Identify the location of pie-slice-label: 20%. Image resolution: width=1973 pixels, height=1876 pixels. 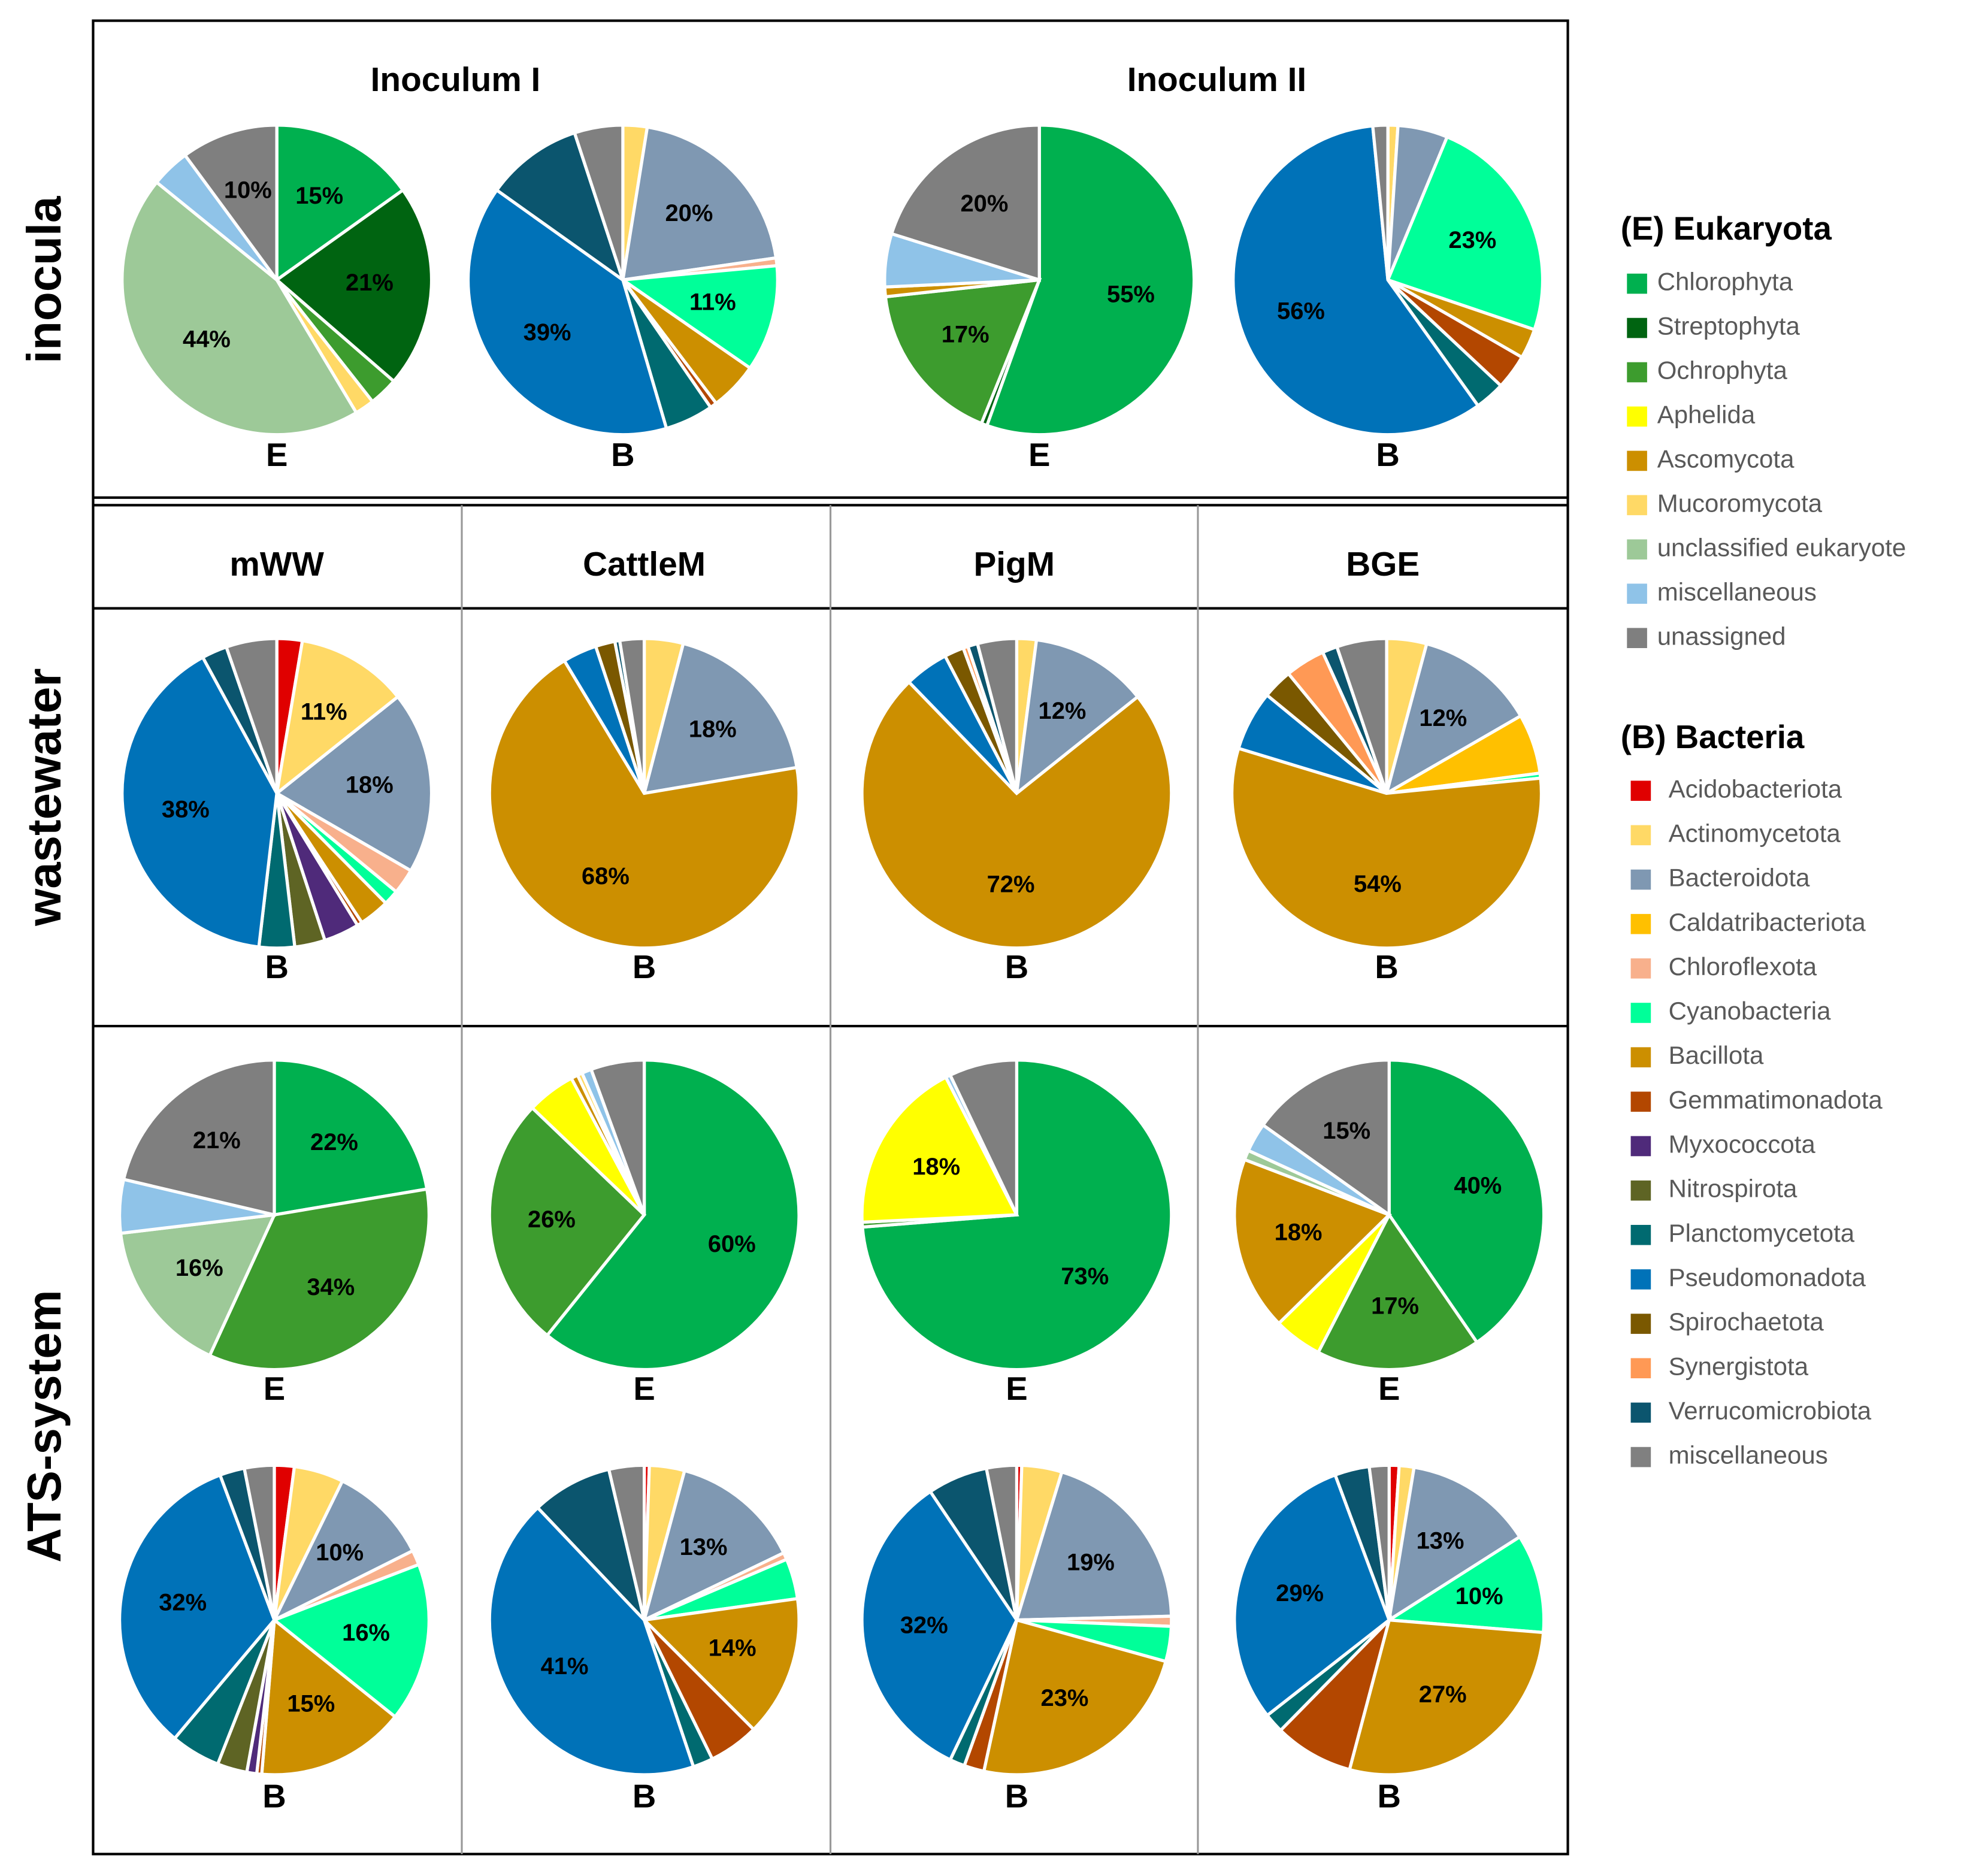
(984, 203).